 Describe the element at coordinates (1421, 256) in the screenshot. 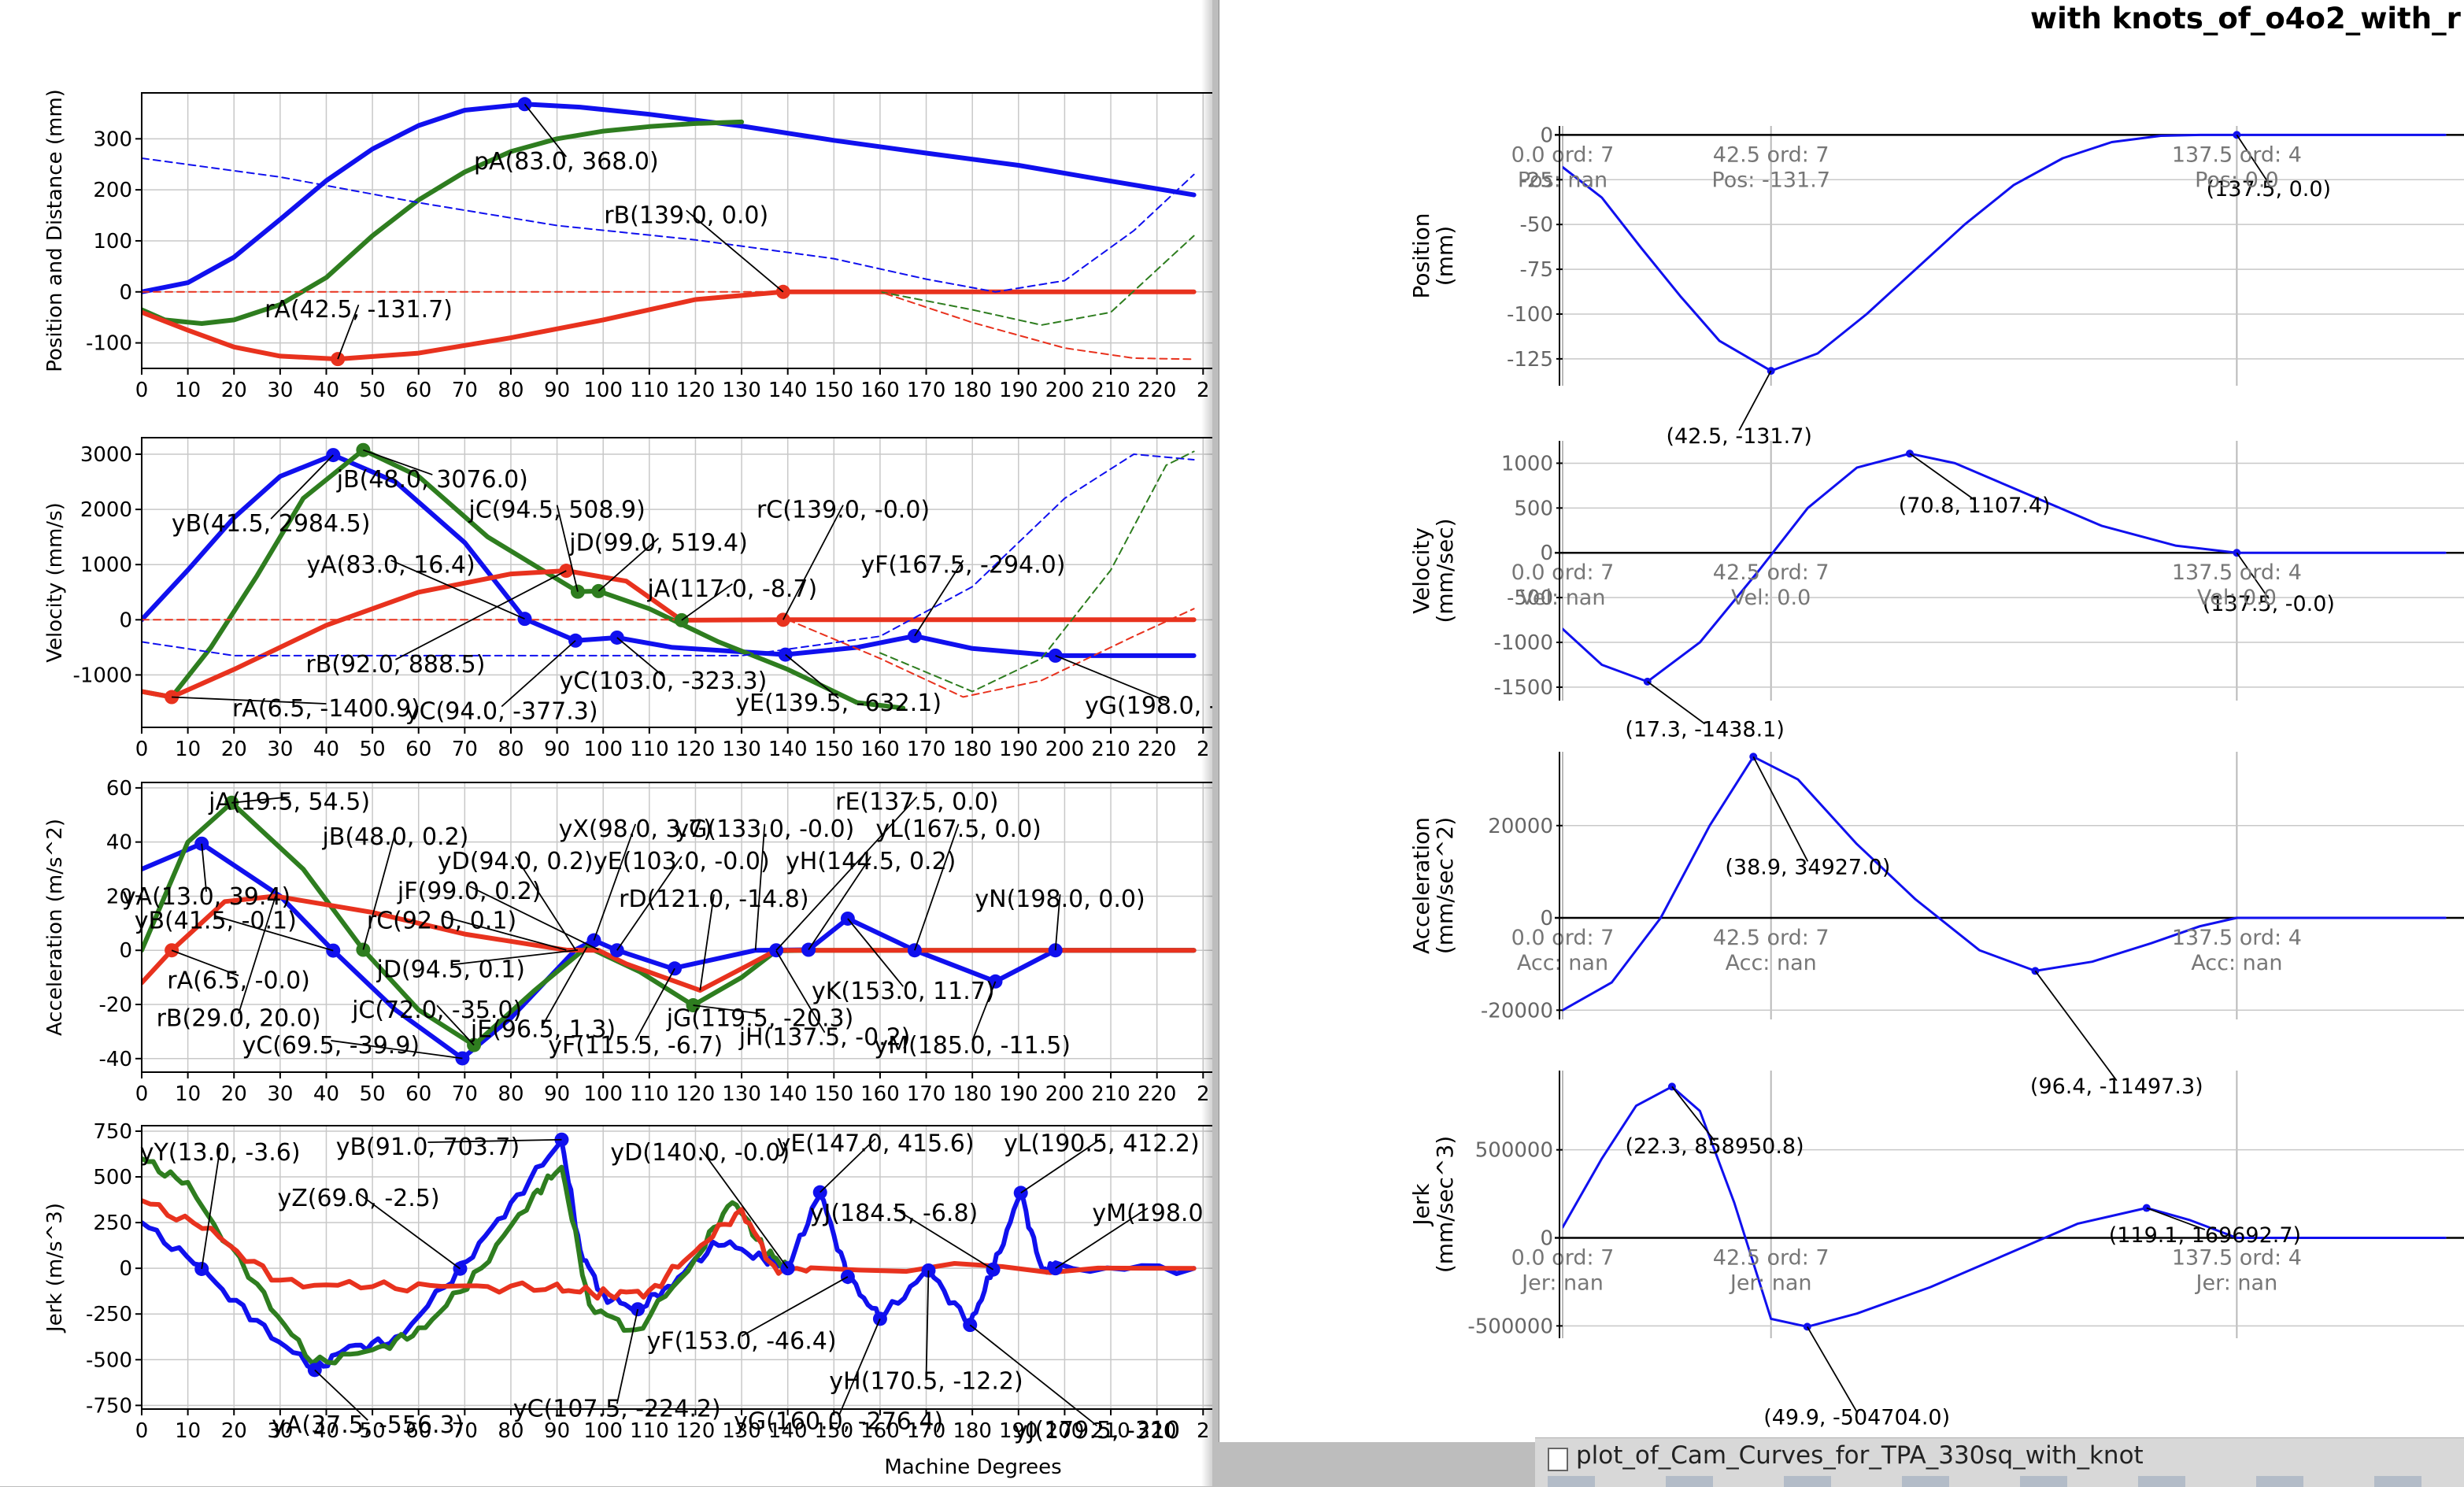

I see `y-axis-label: Position` at that location.